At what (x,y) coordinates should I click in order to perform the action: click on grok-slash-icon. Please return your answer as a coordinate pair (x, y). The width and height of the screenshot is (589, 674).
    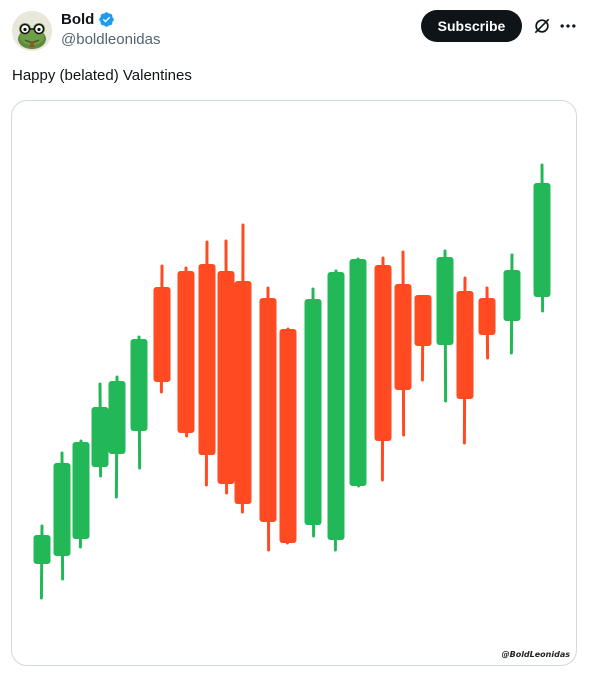
    Looking at the image, I should click on (542, 26).